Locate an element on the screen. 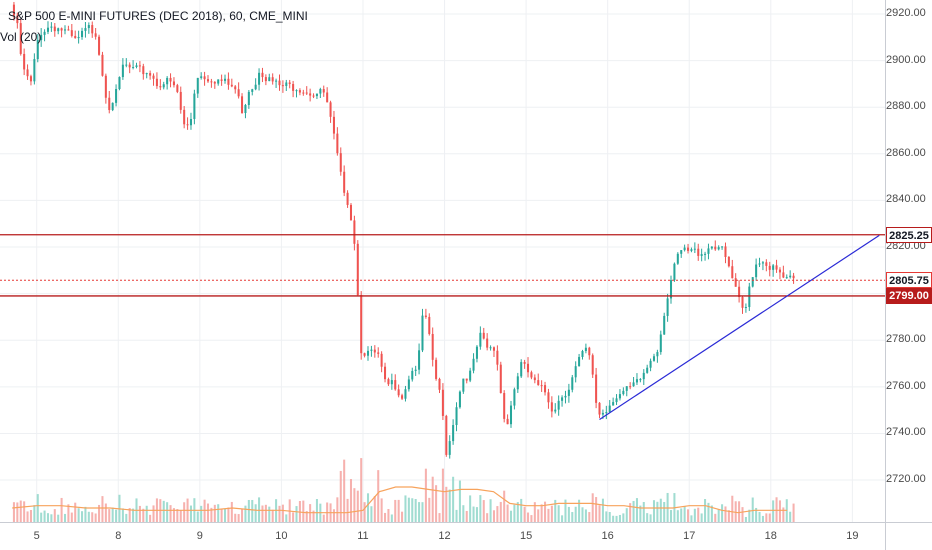 The height and width of the screenshot is (550, 932). volume-indicator-label: Vol (20) is located at coordinates (21, 37).